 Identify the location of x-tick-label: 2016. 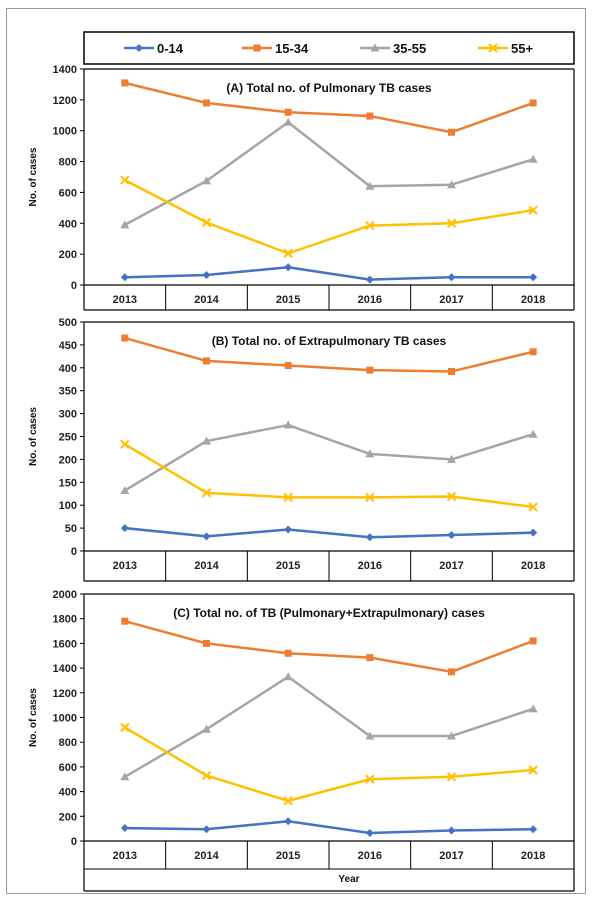
(370, 300).